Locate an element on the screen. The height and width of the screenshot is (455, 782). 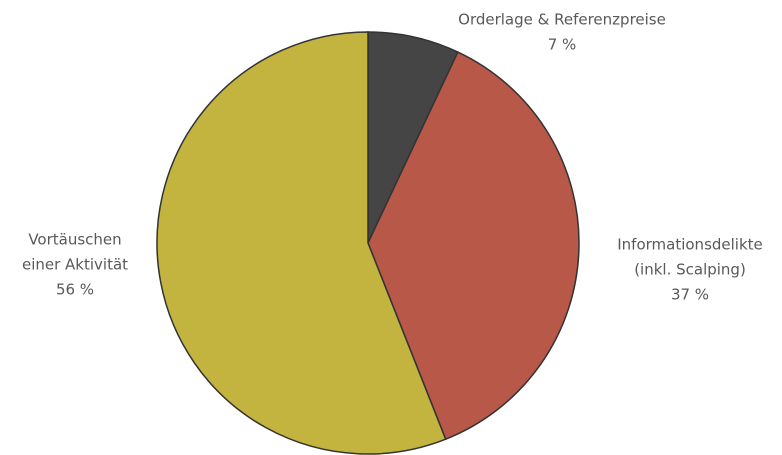
value-label: 56 % is located at coordinates (75, 290).